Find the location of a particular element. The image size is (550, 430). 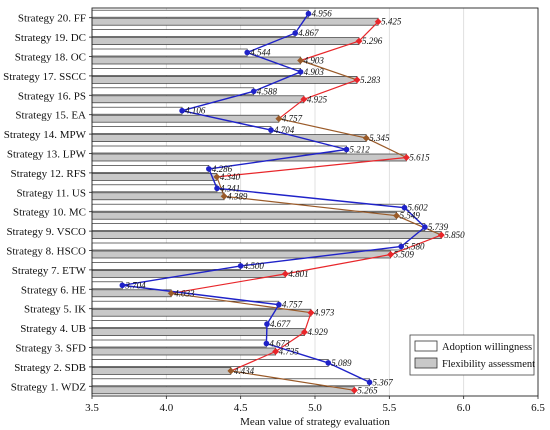

adoption-value-label: 5.580 is located at coordinates (414, 247).